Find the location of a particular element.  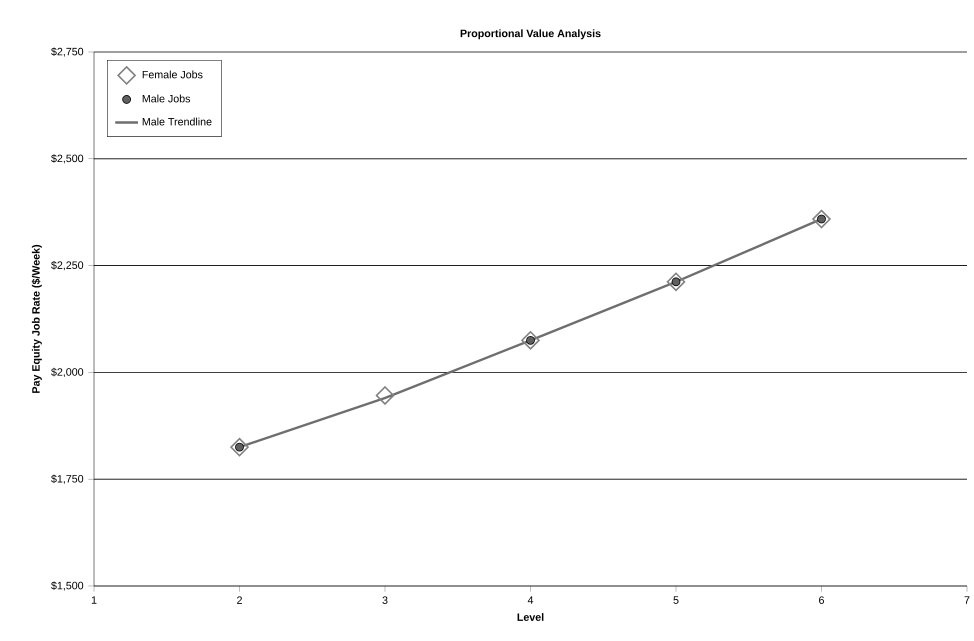

y-tick-label: $2,000 is located at coordinates (67, 373).